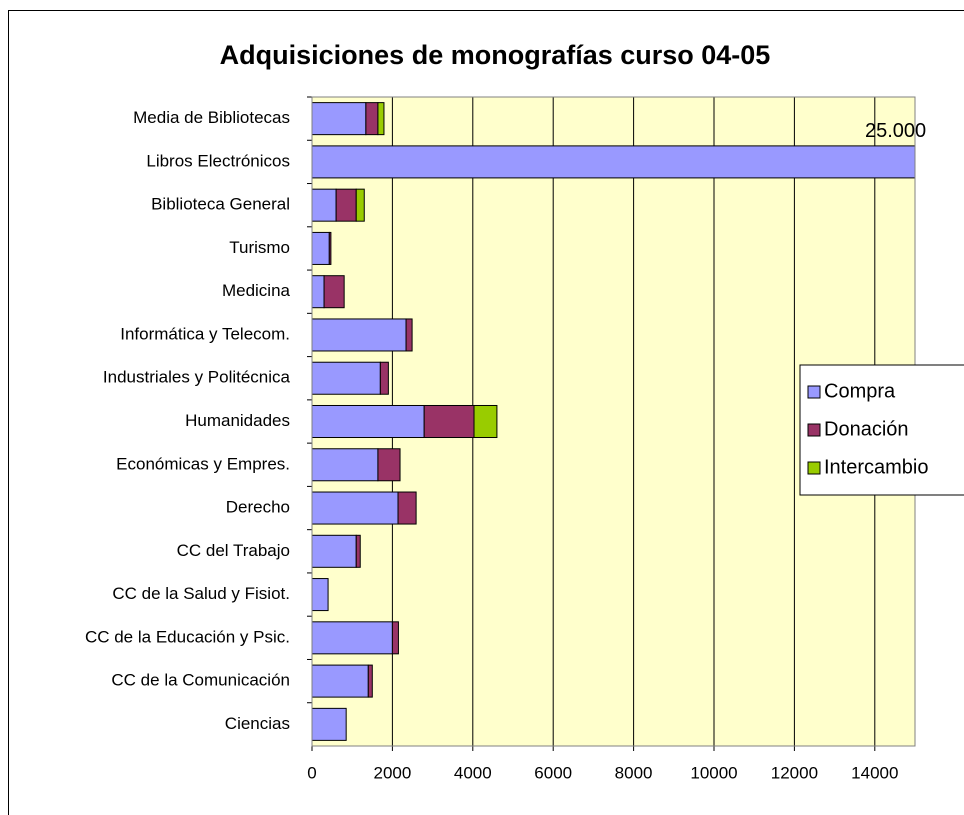 This screenshot has height=815, width=964. Describe the element at coordinates (203, 463) in the screenshot. I see `y-tick-label: Económicas y Empres.` at that location.